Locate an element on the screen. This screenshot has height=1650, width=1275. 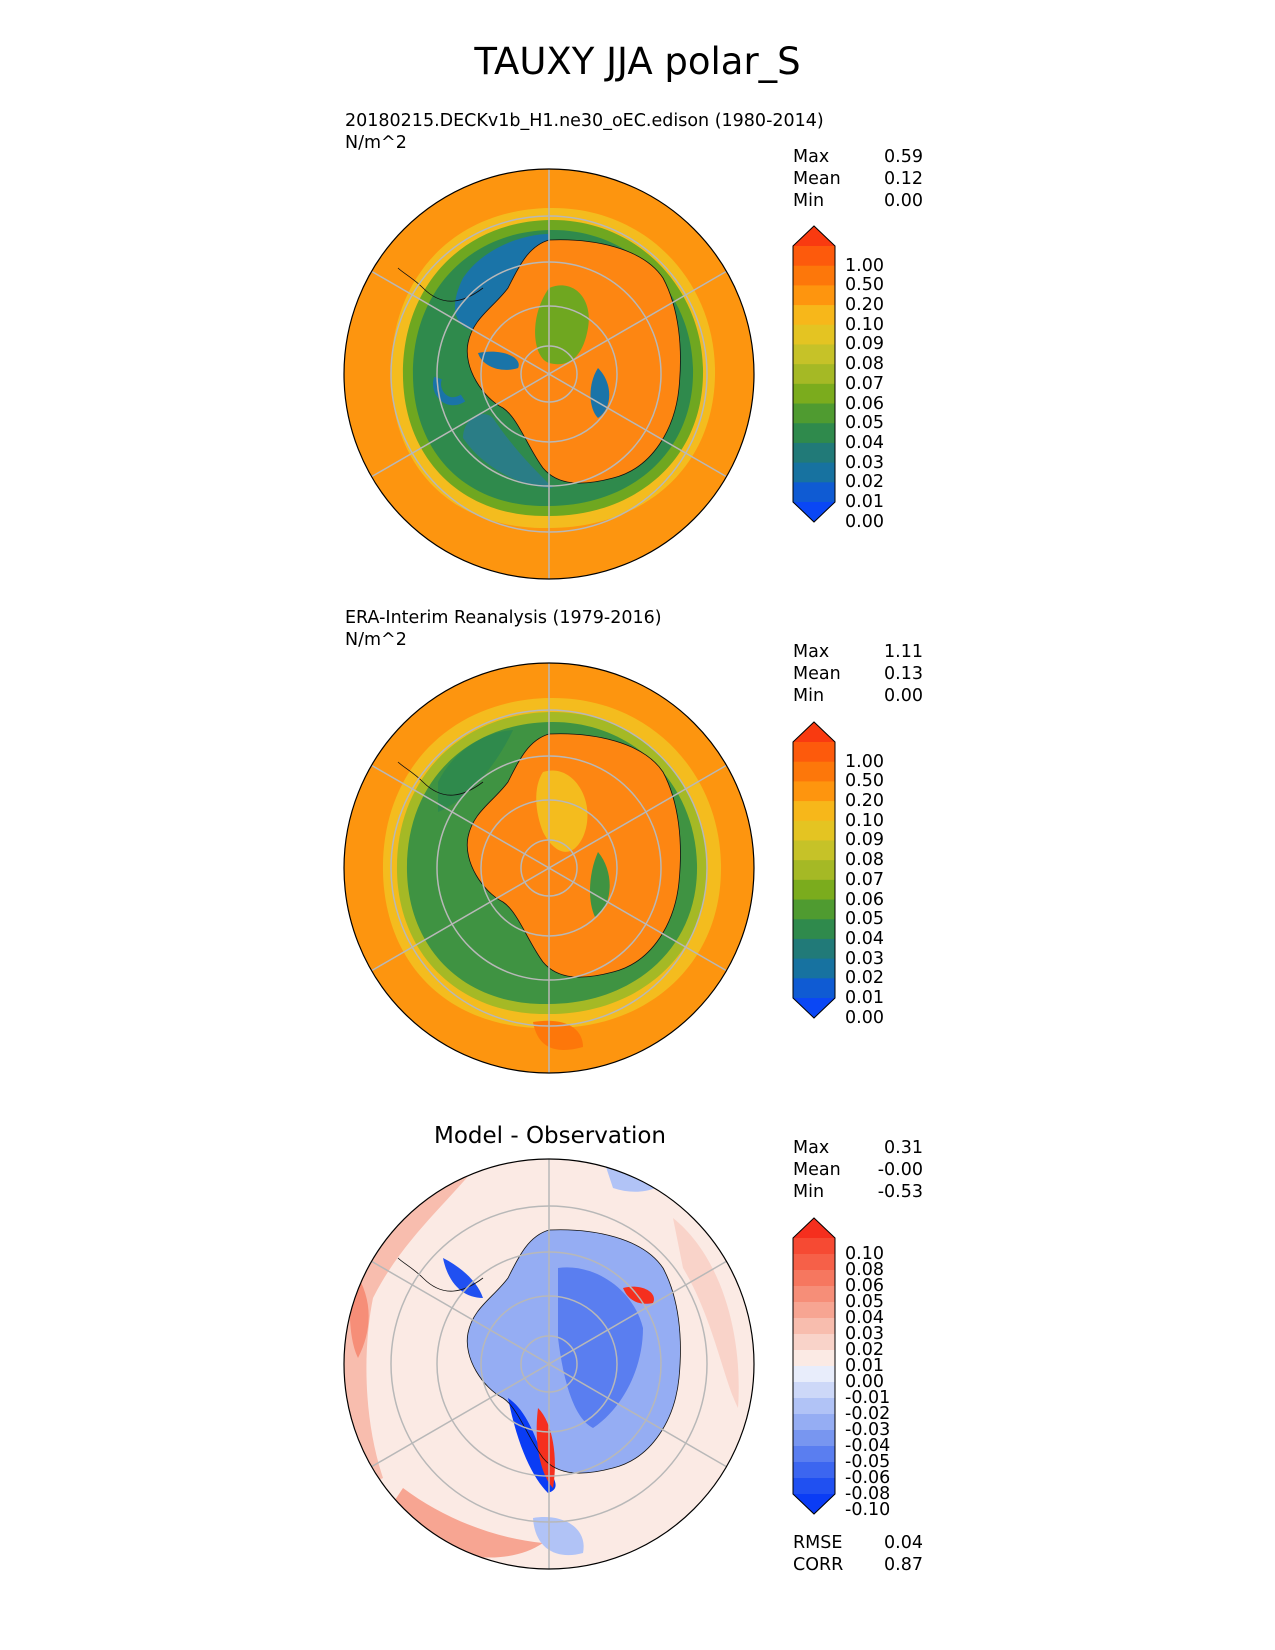
colorbar-tick-label: -0.06 is located at coordinates (868, 1478).